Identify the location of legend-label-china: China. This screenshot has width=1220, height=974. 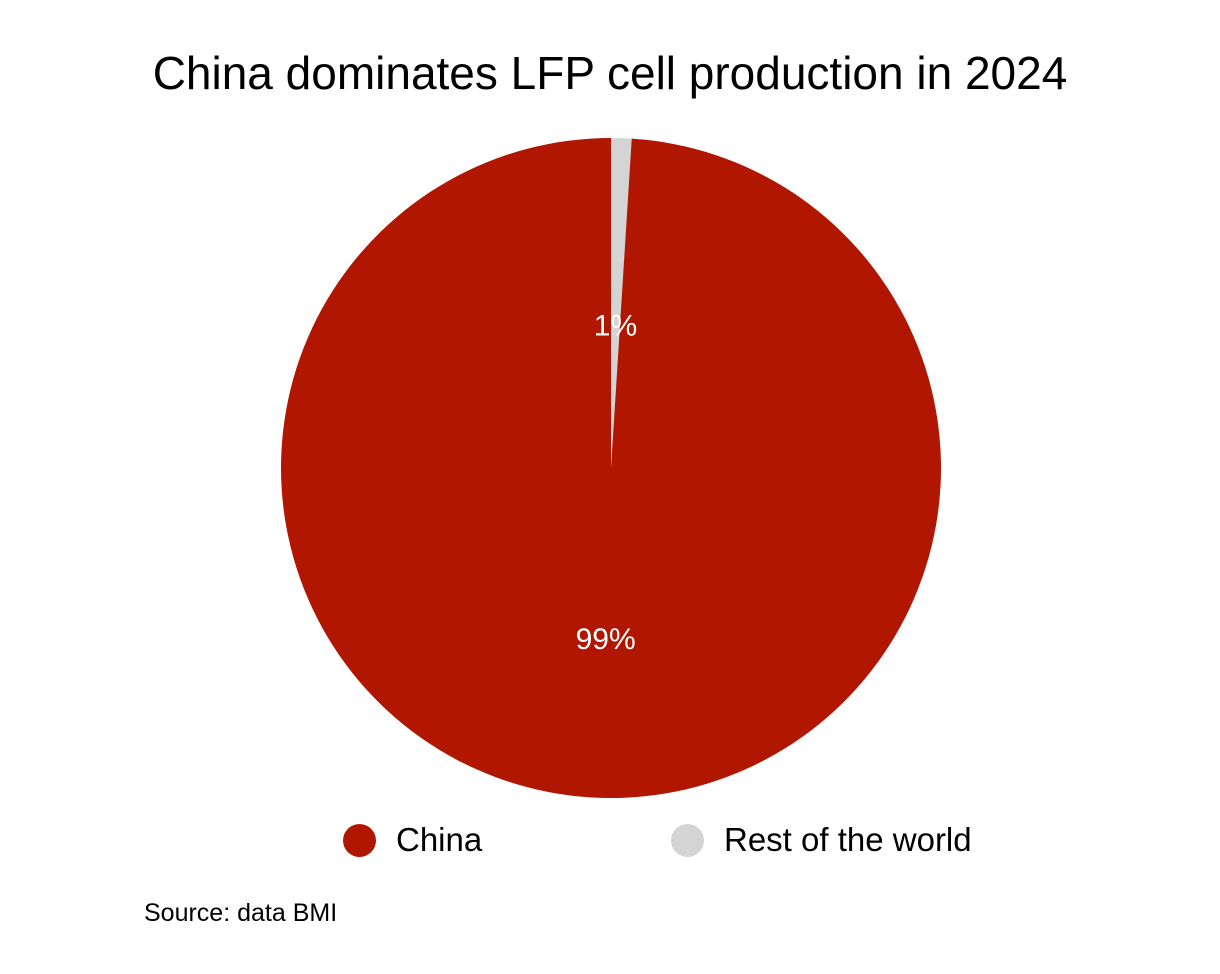
(439, 839).